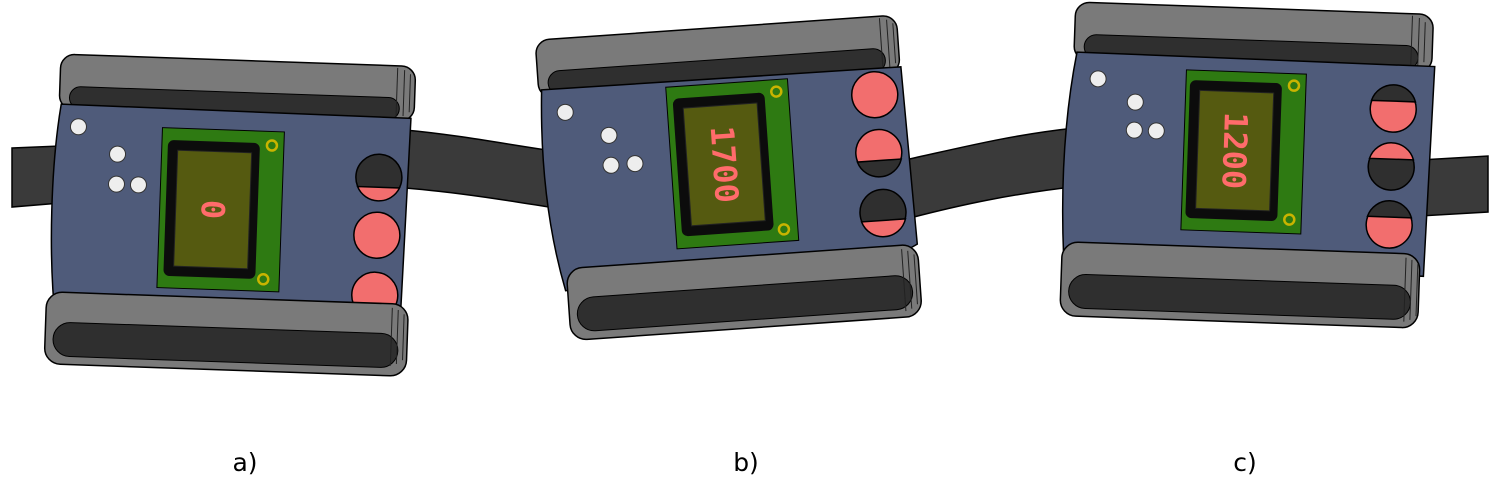  What do you see at coordinates (482, 169) in the screenshot?
I see `strap-segment-a-b` at bounding box center [482, 169].